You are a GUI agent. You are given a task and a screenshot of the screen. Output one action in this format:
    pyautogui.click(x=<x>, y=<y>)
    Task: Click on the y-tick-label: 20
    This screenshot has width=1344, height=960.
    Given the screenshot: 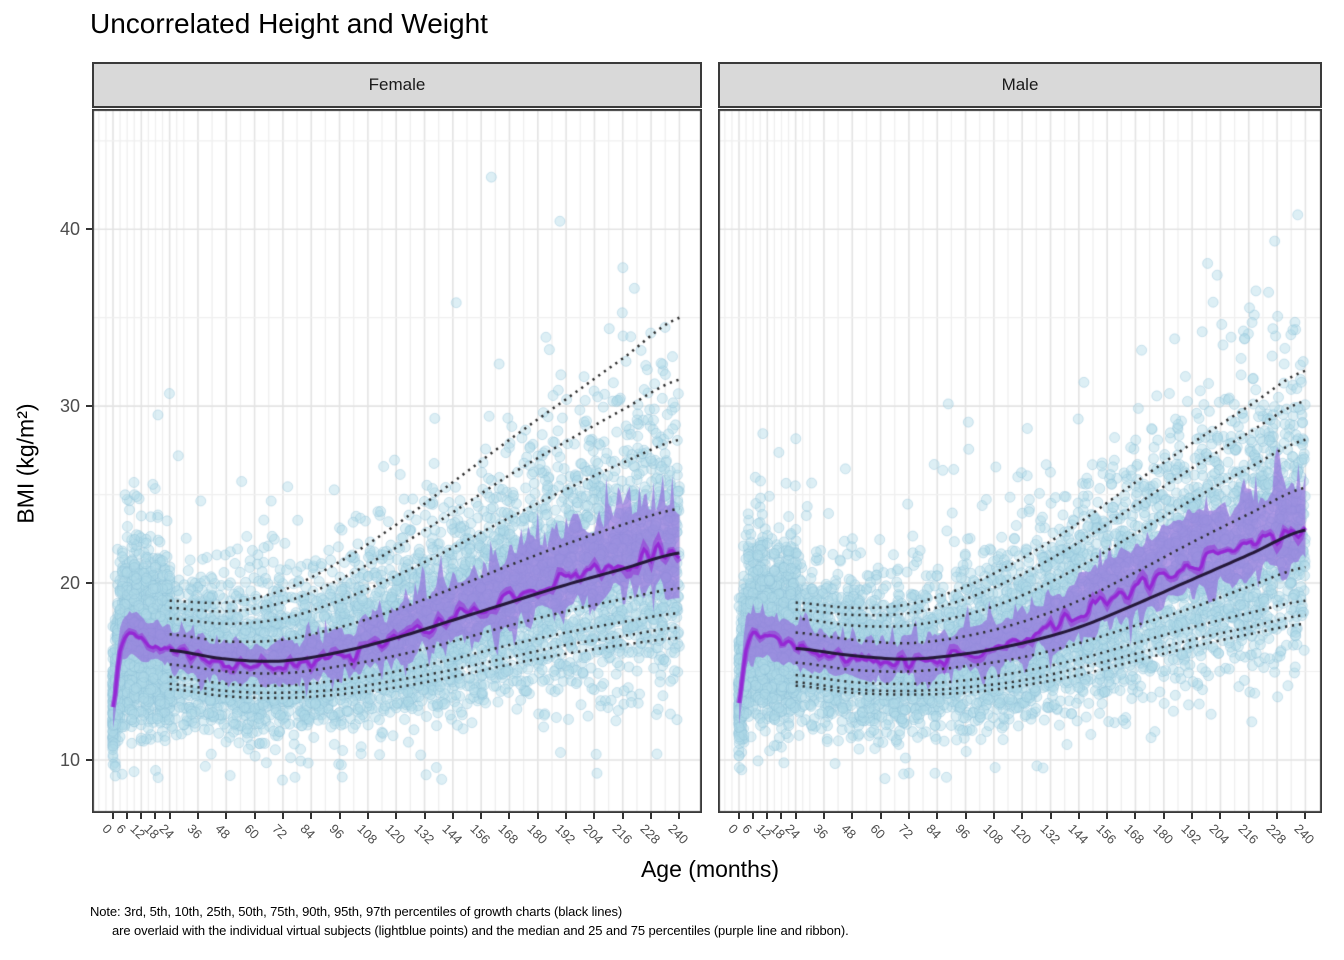 What is the action you would take?
    pyautogui.click(x=69, y=583)
    